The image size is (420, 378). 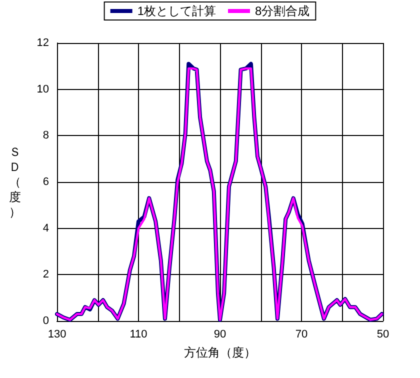 I want to click on y-axis-title: ＳＤ（度）, so click(x=15, y=182).